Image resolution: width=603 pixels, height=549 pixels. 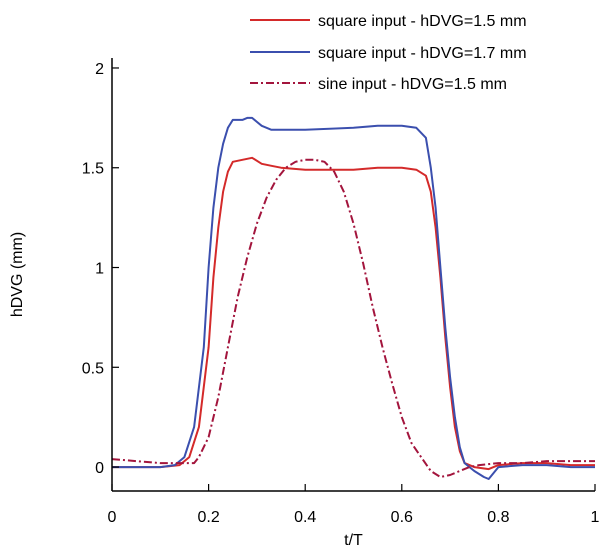 What do you see at coordinates (422, 21) in the screenshot?
I see `legend-label-1: square input - hDVG=1.5 mm` at bounding box center [422, 21].